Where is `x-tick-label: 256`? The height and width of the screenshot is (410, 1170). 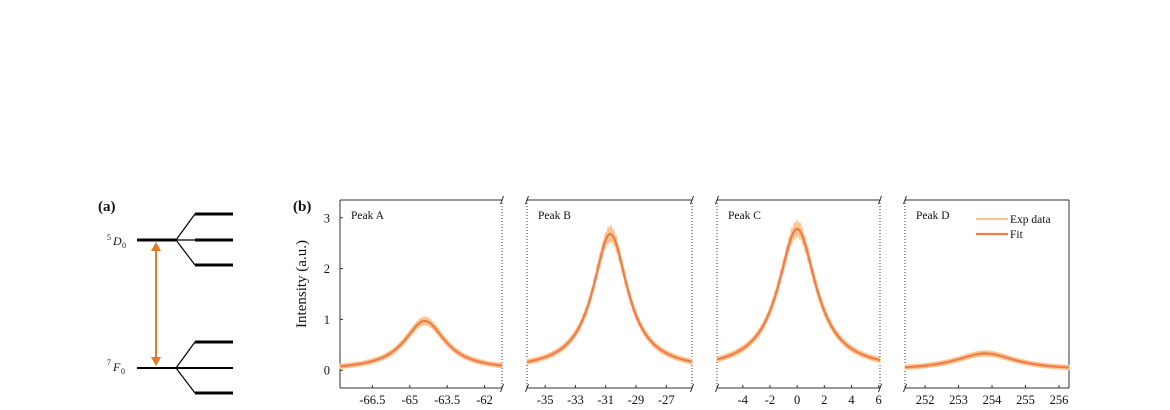 x-tick-label: 256 is located at coordinates (1059, 400).